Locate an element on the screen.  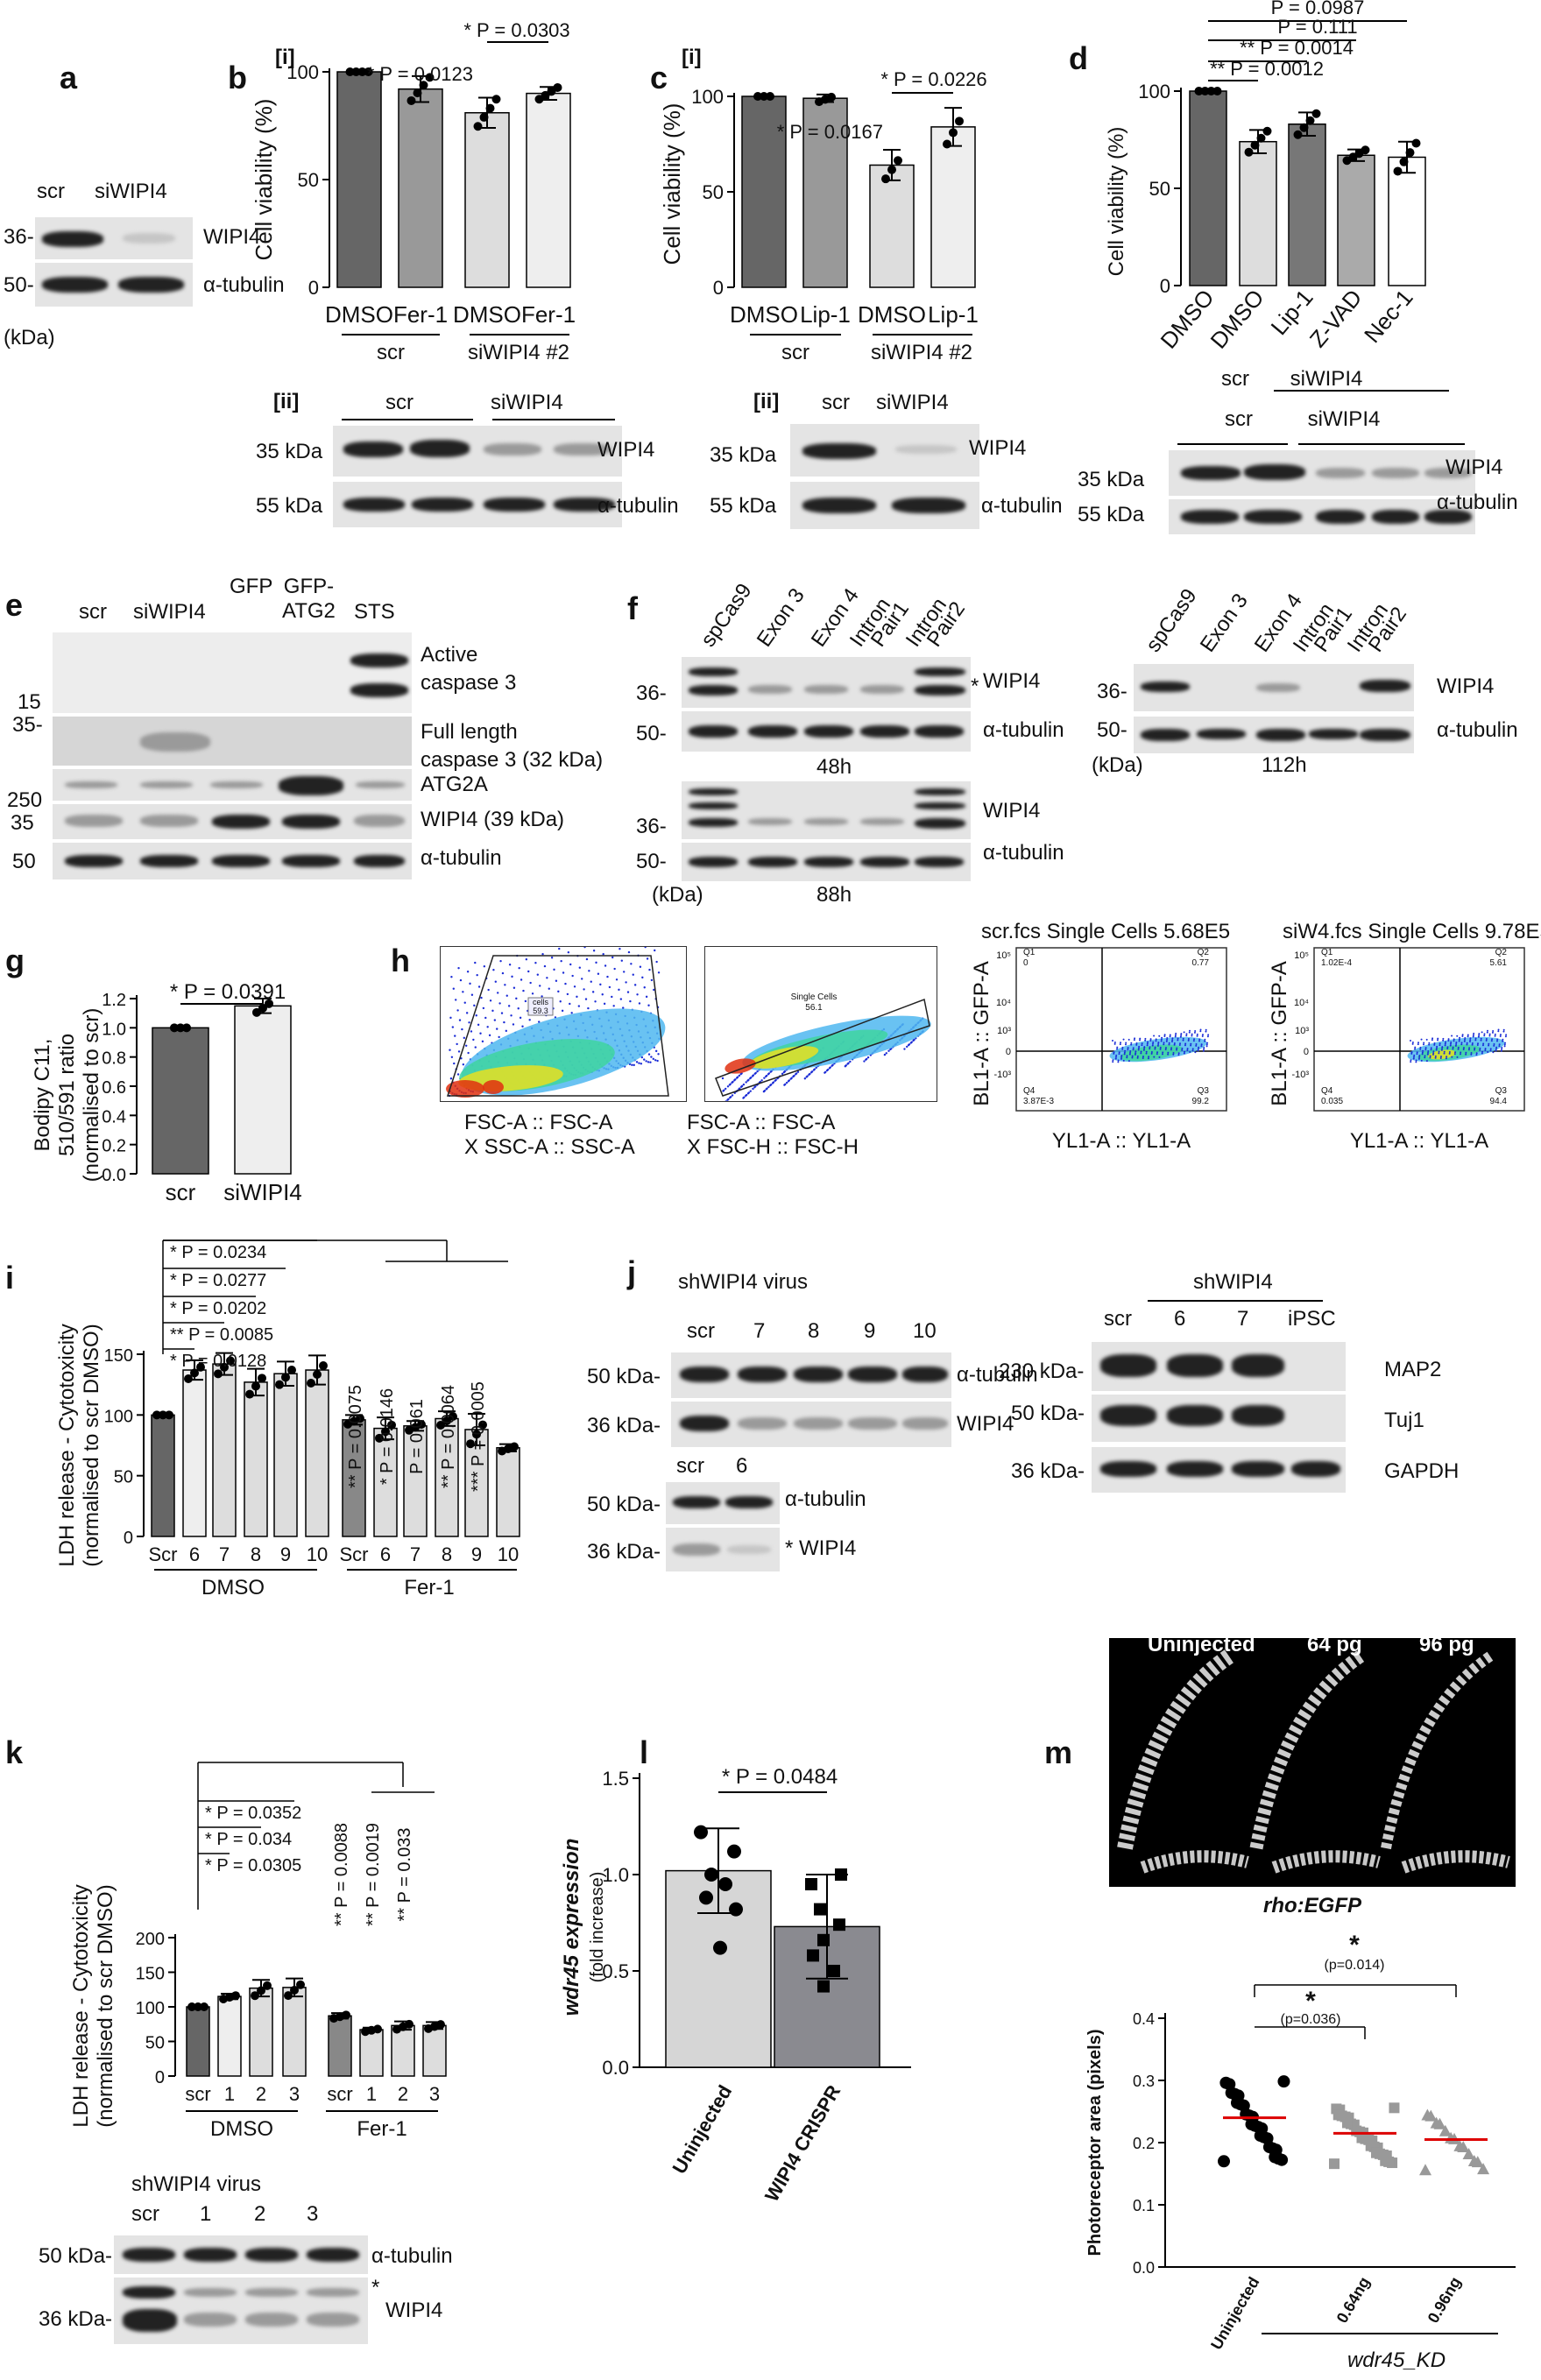
marker: 50 kDa- is located at coordinates (624, 1504).